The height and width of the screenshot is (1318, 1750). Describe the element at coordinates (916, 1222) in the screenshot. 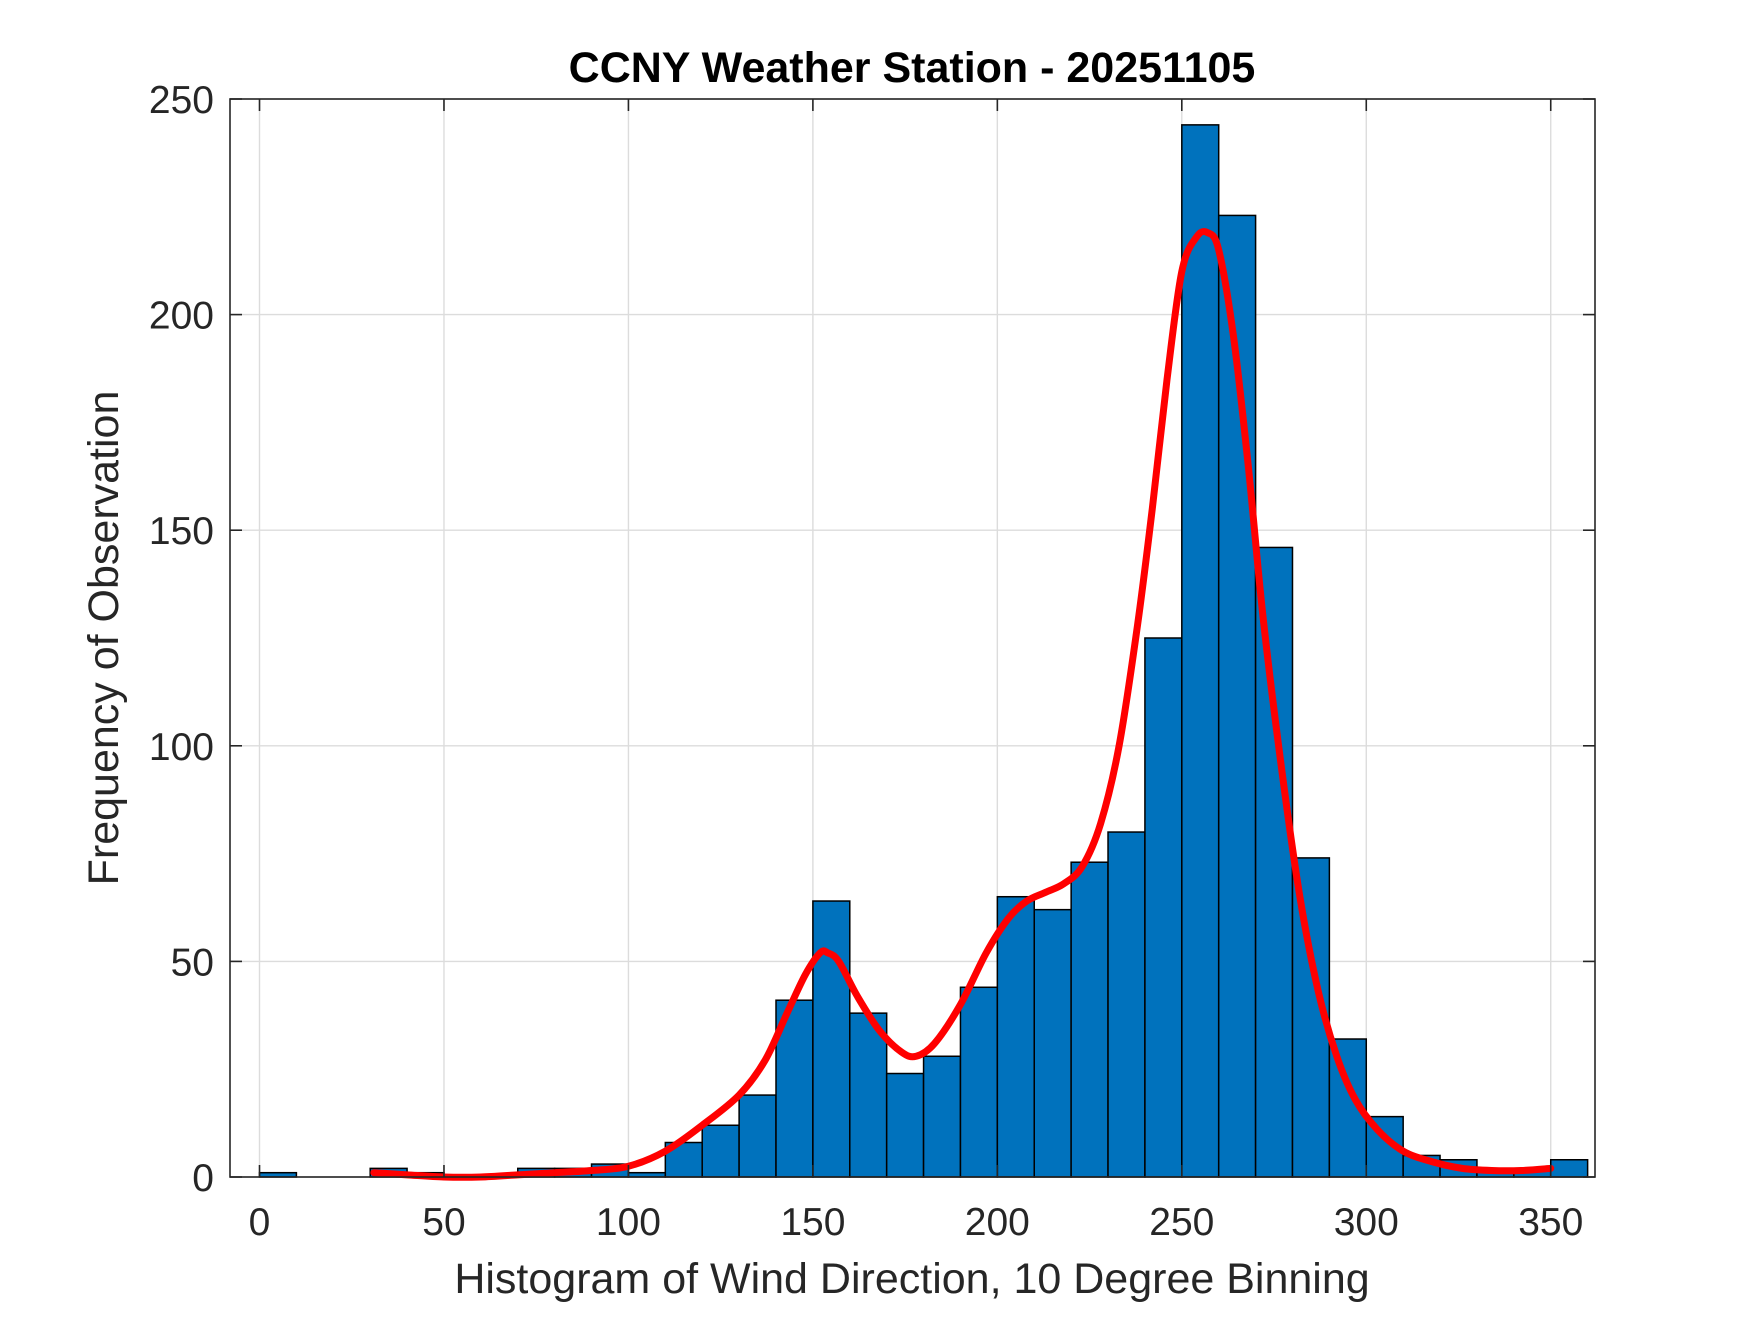

I see `x-tick-labels: 0 50 100 150 200 250 300 350` at that location.